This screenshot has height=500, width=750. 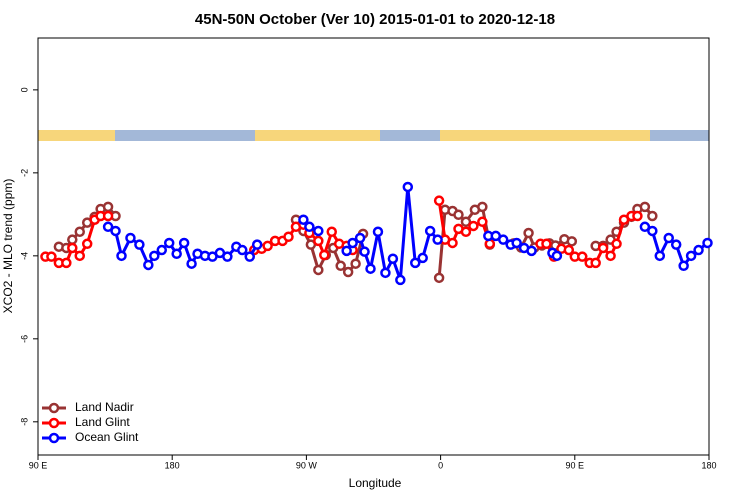 What do you see at coordinates (8, 246) in the screenshot?
I see `y-axis-label: XCO2 - MLO trend (ppm)` at bounding box center [8, 246].